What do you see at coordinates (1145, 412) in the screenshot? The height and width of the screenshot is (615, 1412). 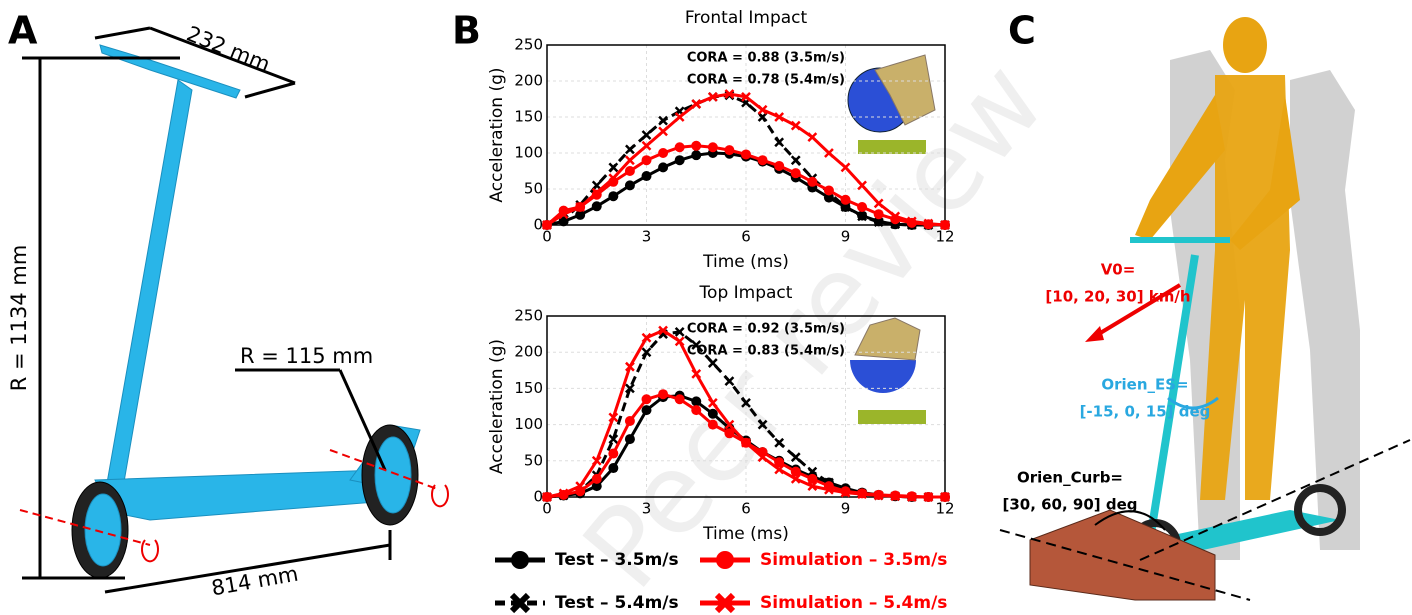 I see `annotation: [-15, 0, 15] deg` at bounding box center [1145, 412].